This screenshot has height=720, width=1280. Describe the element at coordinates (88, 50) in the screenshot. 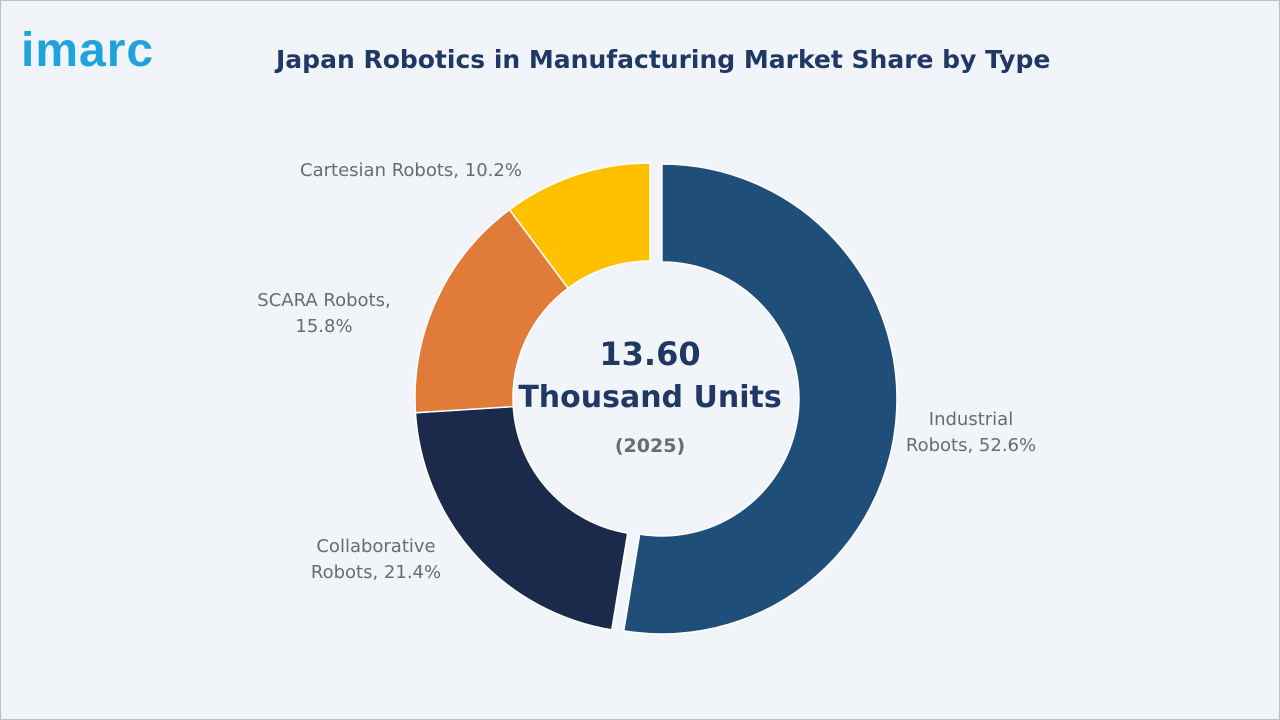

I see `logo: imarc` at that location.